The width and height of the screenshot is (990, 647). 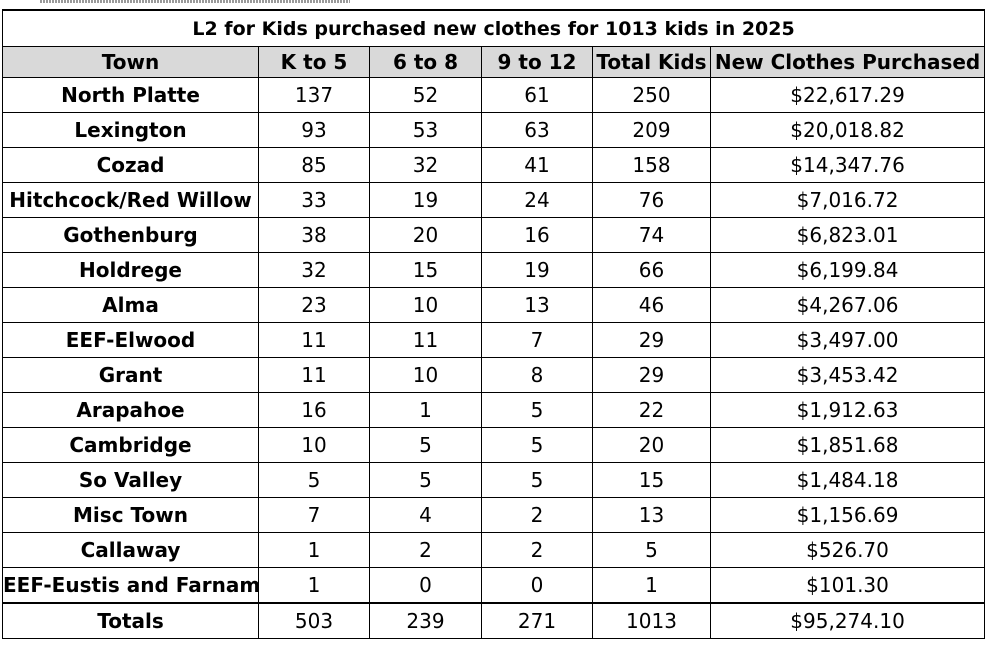 I want to click on town-cell: Grant, so click(x=130, y=375).